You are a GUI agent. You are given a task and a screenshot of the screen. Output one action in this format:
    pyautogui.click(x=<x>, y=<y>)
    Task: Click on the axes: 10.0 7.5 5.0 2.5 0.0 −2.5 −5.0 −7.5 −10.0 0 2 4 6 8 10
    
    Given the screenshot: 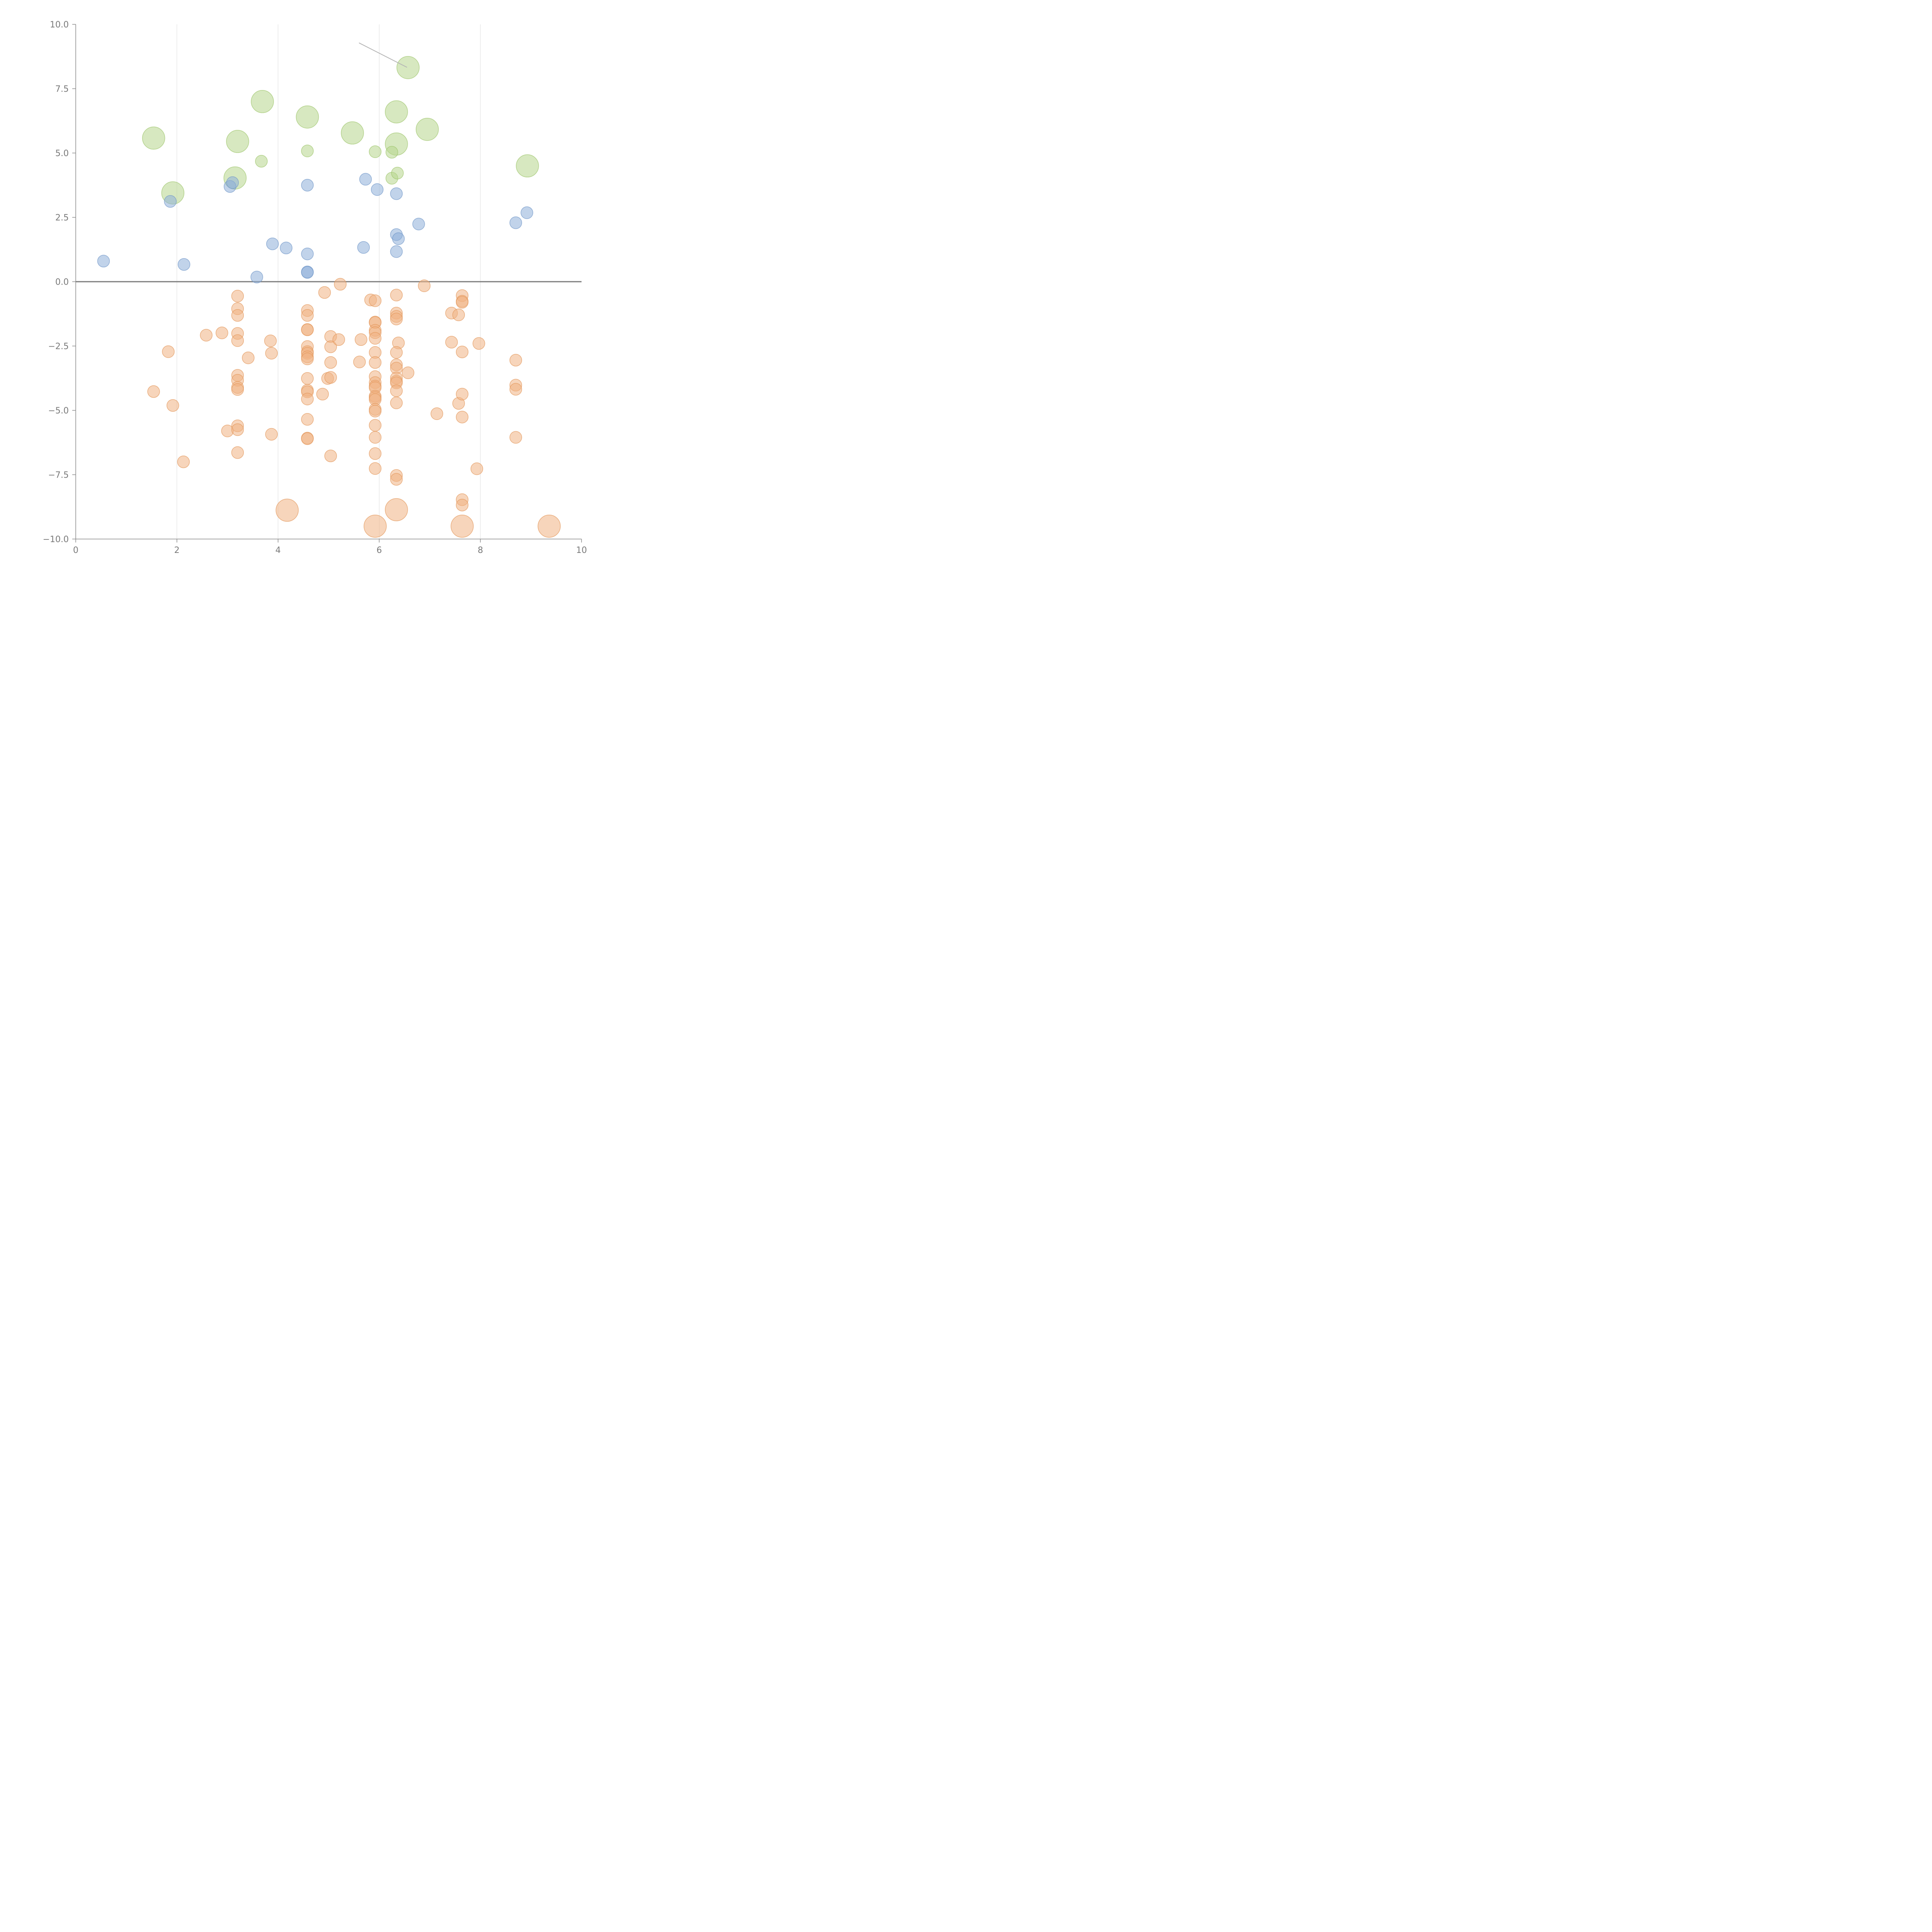 What is the action you would take?
    pyautogui.click(x=315, y=287)
    